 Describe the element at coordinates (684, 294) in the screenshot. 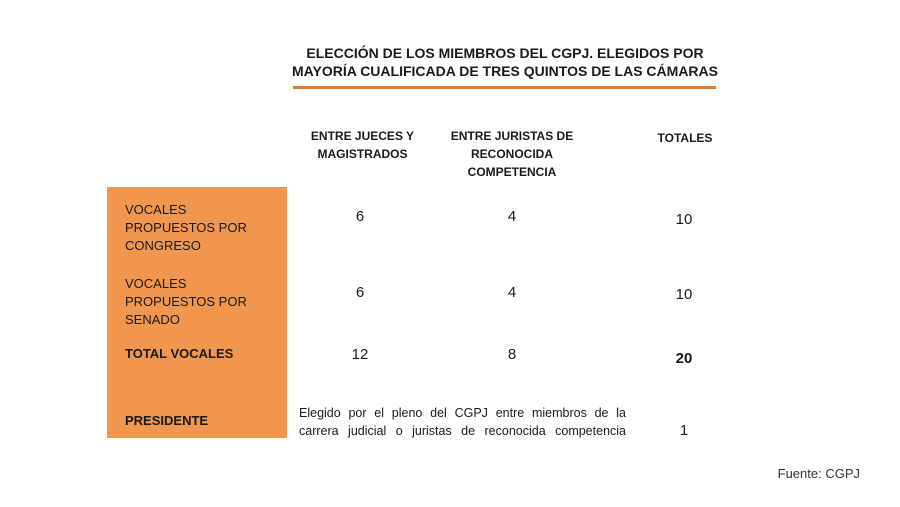

I see `cell-senado-total: 10` at that location.